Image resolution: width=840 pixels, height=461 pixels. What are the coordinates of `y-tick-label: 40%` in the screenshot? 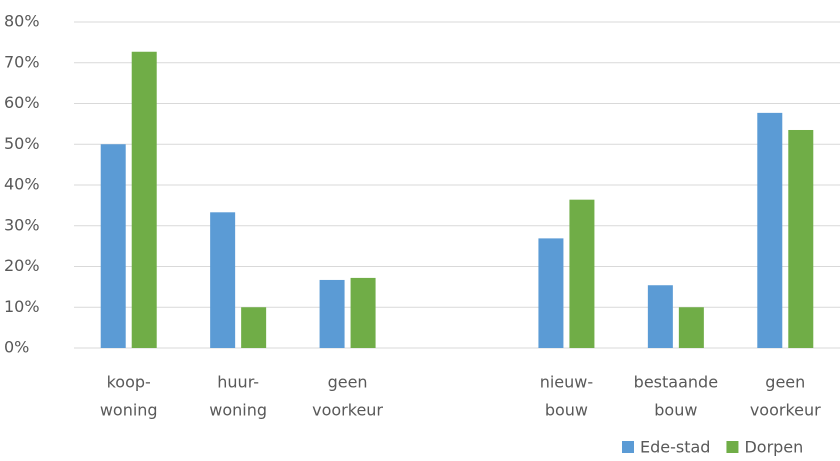 It's located at (22, 184).